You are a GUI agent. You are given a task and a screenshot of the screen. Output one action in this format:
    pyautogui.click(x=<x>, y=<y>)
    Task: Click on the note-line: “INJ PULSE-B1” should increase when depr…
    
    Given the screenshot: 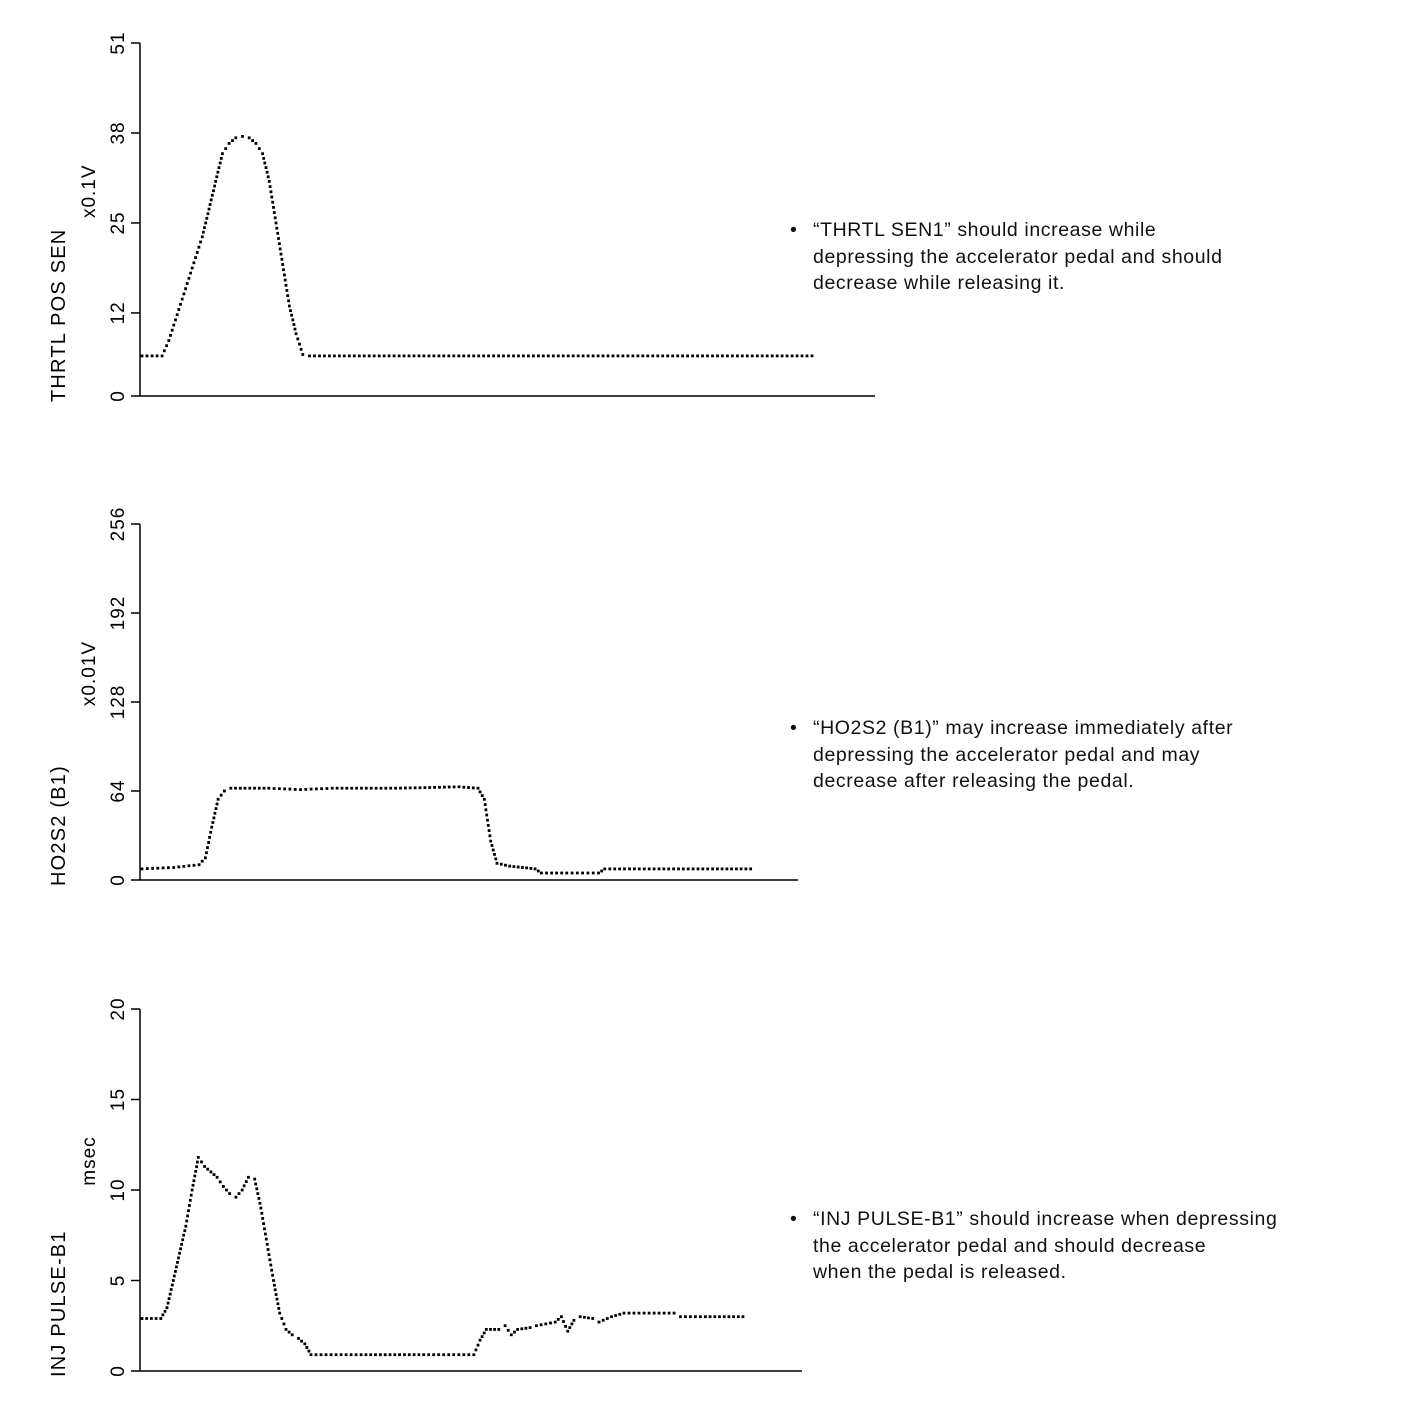 What is the action you would take?
    pyautogui.click(x=1045, y=1219)
    